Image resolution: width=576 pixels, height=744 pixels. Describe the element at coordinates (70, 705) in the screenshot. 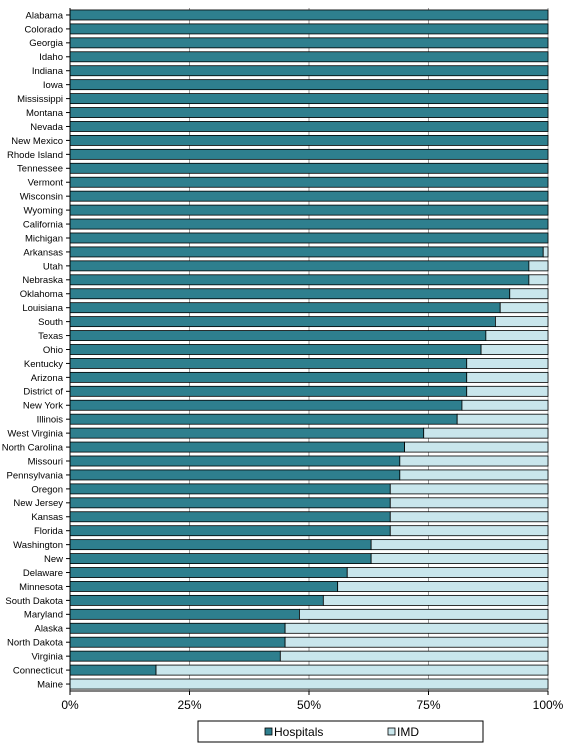

I see `x-tick-label: 0%` at that location.